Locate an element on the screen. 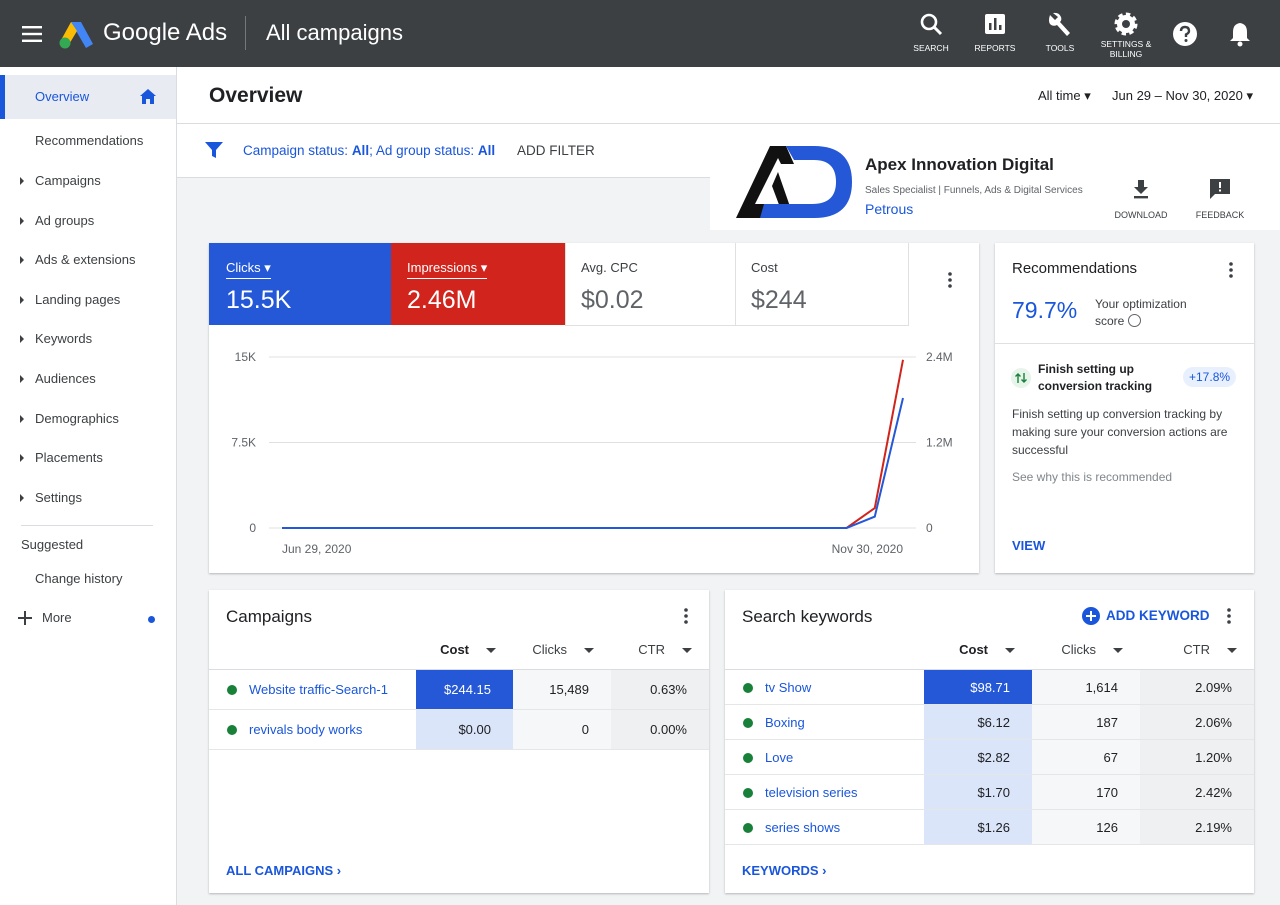 The height and width of the screenshot is (905, 1280). footer-link: ALL CAMPAIGNS › is located at coordinates (284, 870).